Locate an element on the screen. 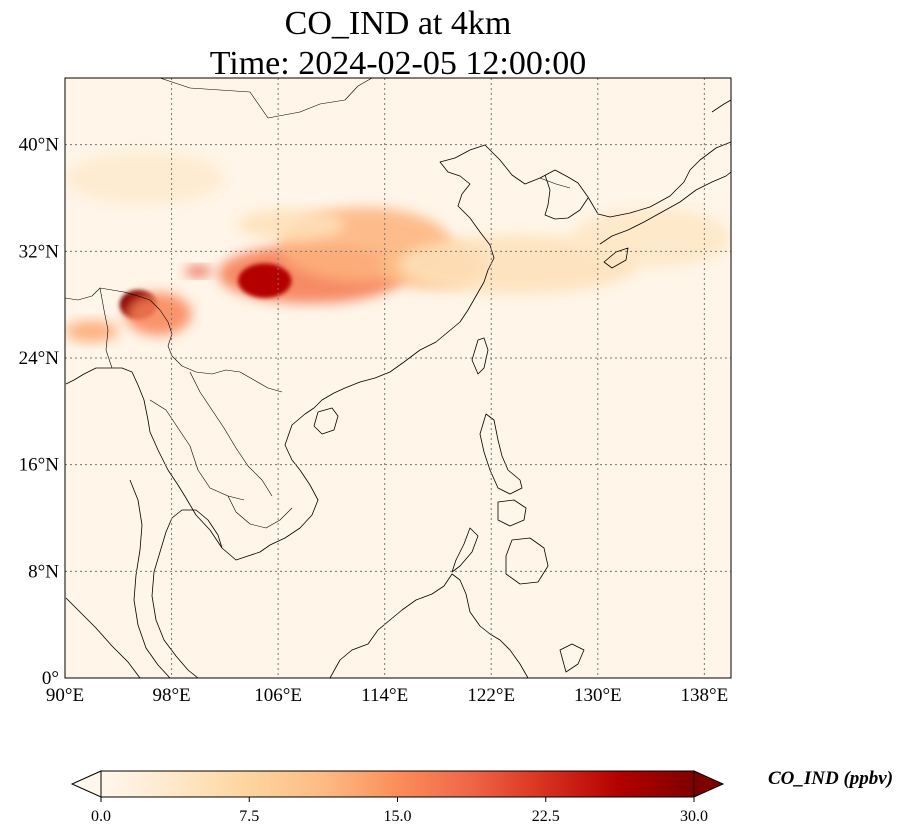 The width and height of the screenshot is (915, 836). colorbar-gradient is located at coordinates (397, 784).